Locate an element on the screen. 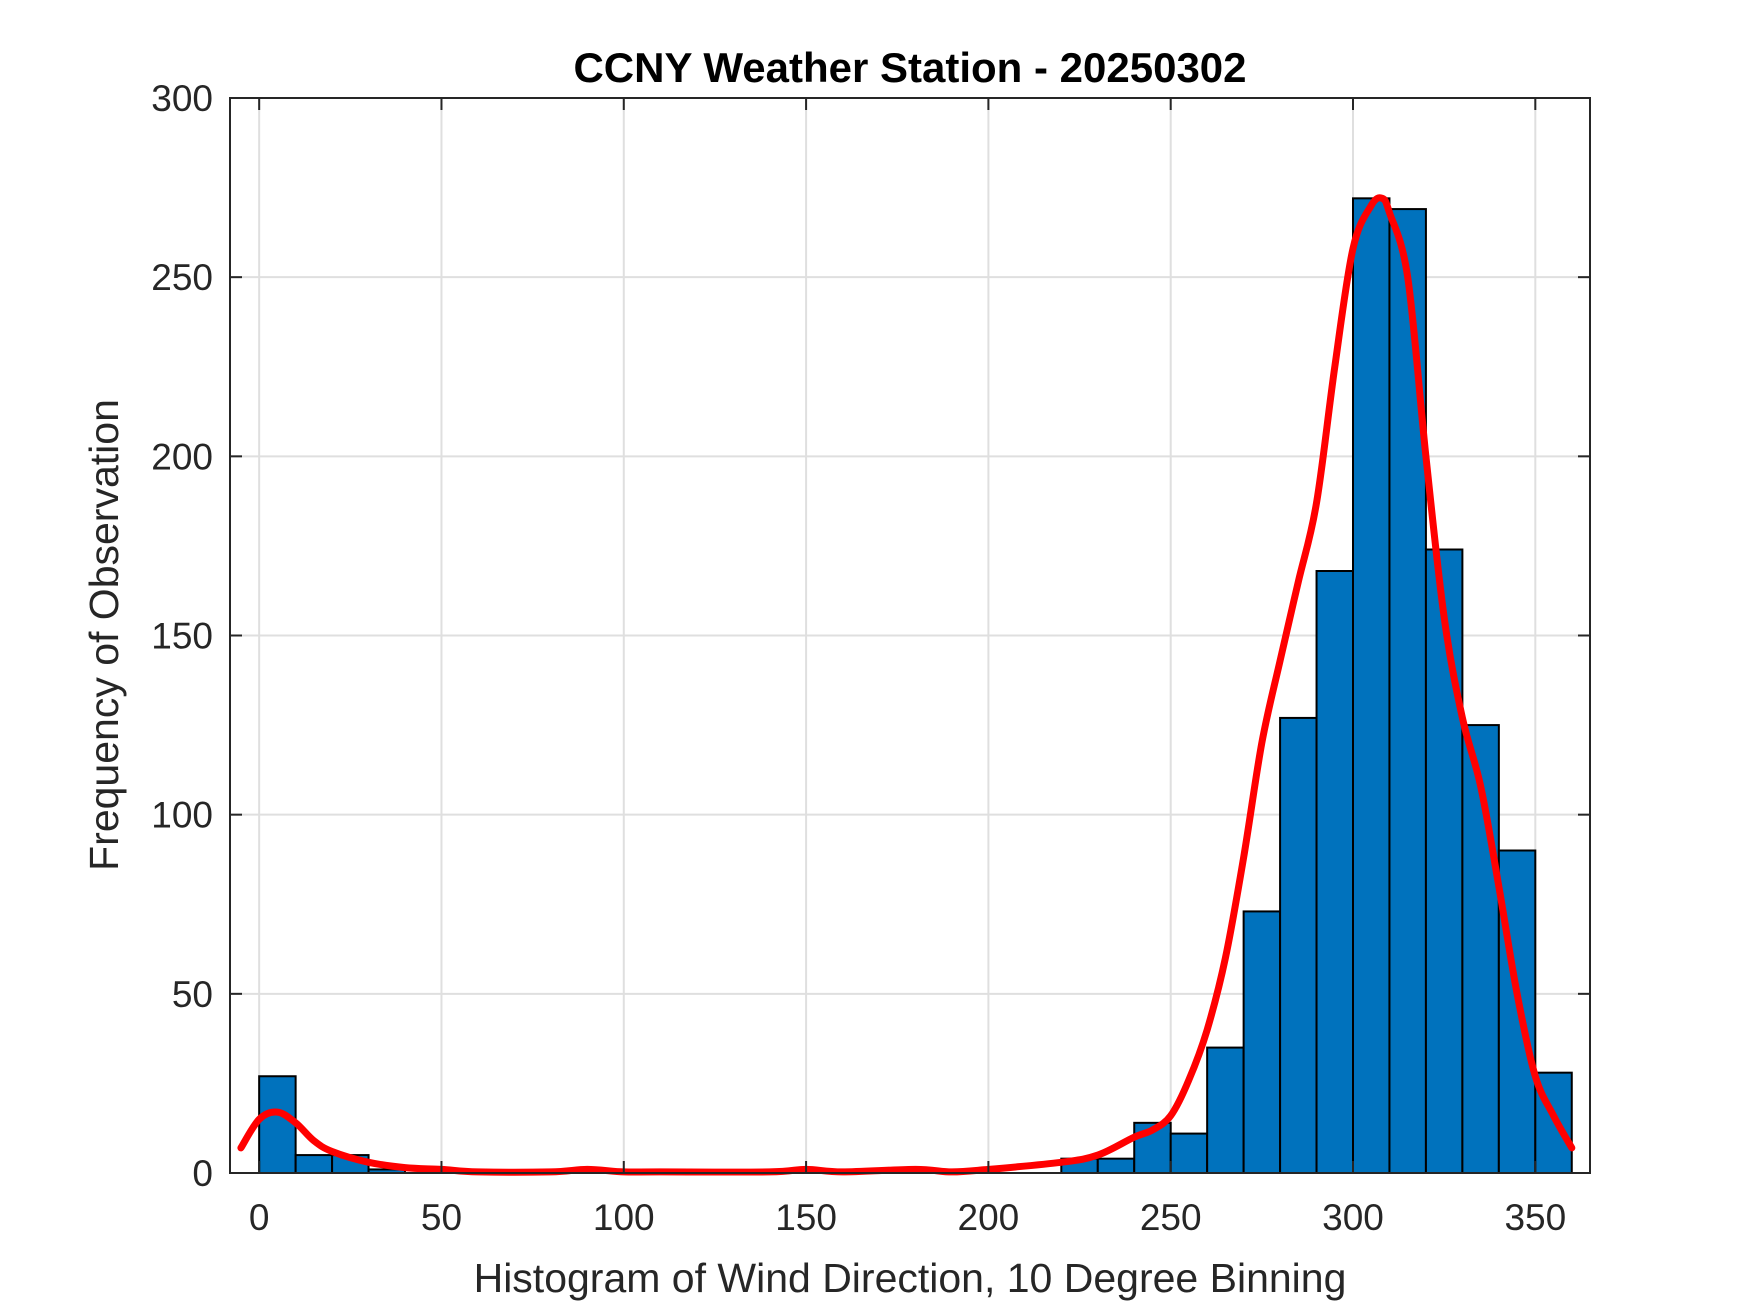  y-tick-labels: 0 50 100 150 200 250 300 is located at coordinates (182, 636).